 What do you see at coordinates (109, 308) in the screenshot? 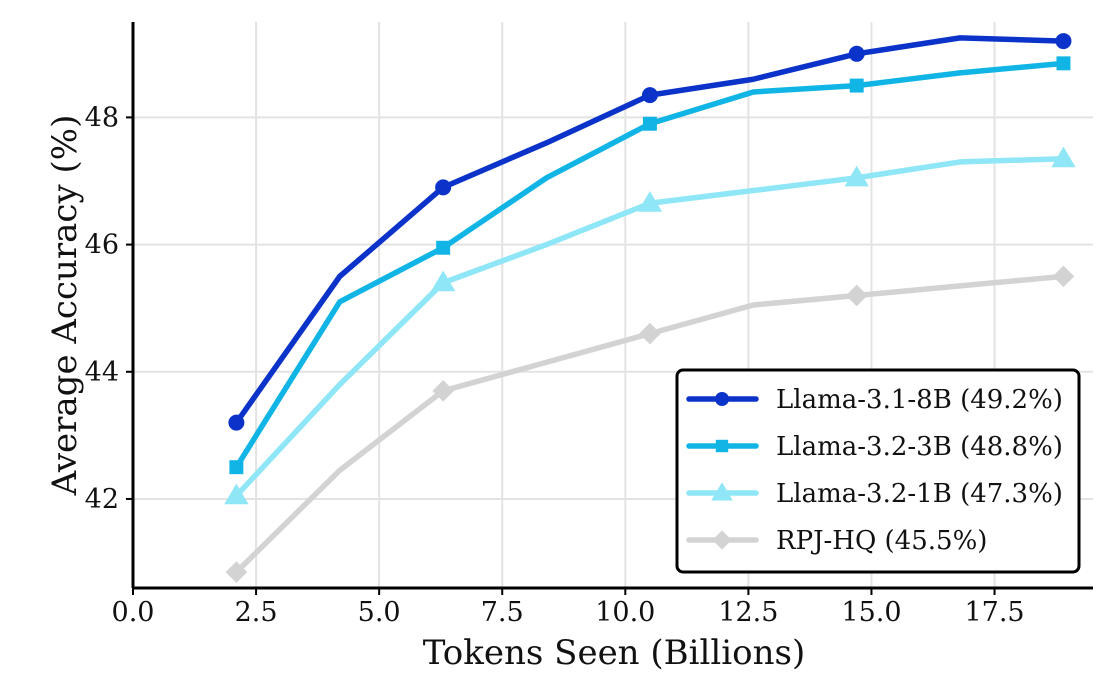
I see `y-tick-labels: 42 44 46 48` at bounding box center [109, 308].